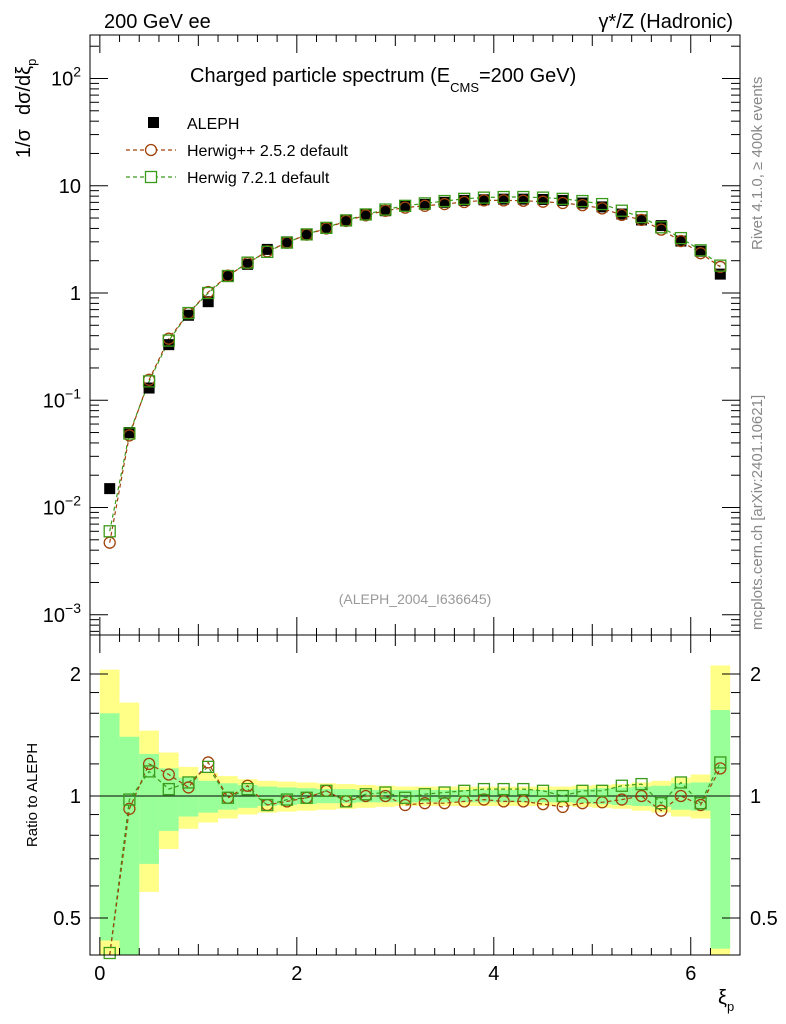 Image resolution: width=786 pixels, height=1024 pixels. I want to click on chart-title-end: =200 GeV), so click(527, 76).